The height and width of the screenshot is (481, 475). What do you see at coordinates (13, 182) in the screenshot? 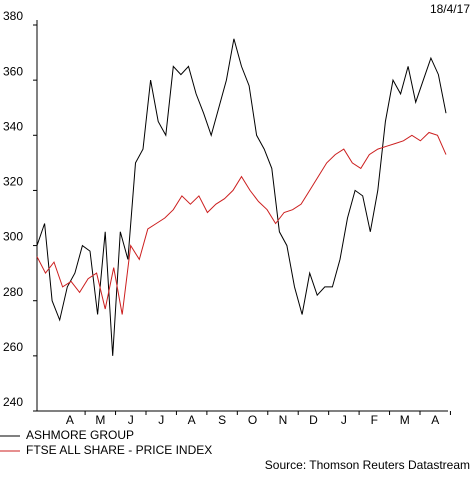
I see `y-tick-label: 320` at bounding box center [13, 182].